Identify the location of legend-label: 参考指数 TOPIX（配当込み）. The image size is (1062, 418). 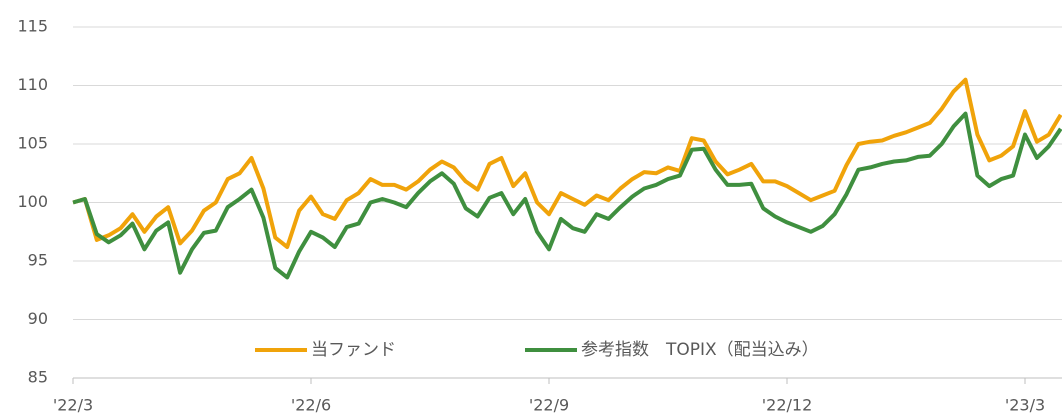
(700, 350).